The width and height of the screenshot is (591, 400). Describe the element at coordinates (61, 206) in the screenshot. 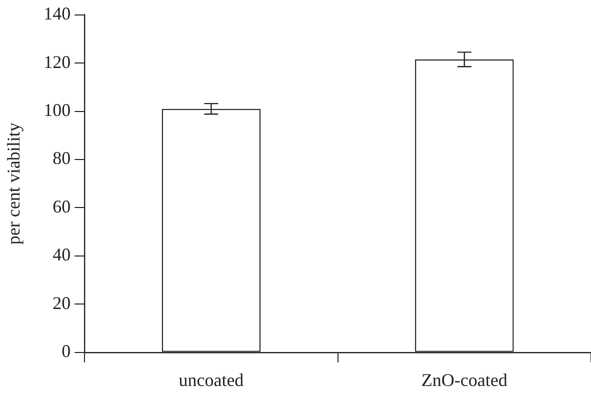

I see `y-tick-label: 60` at that location.